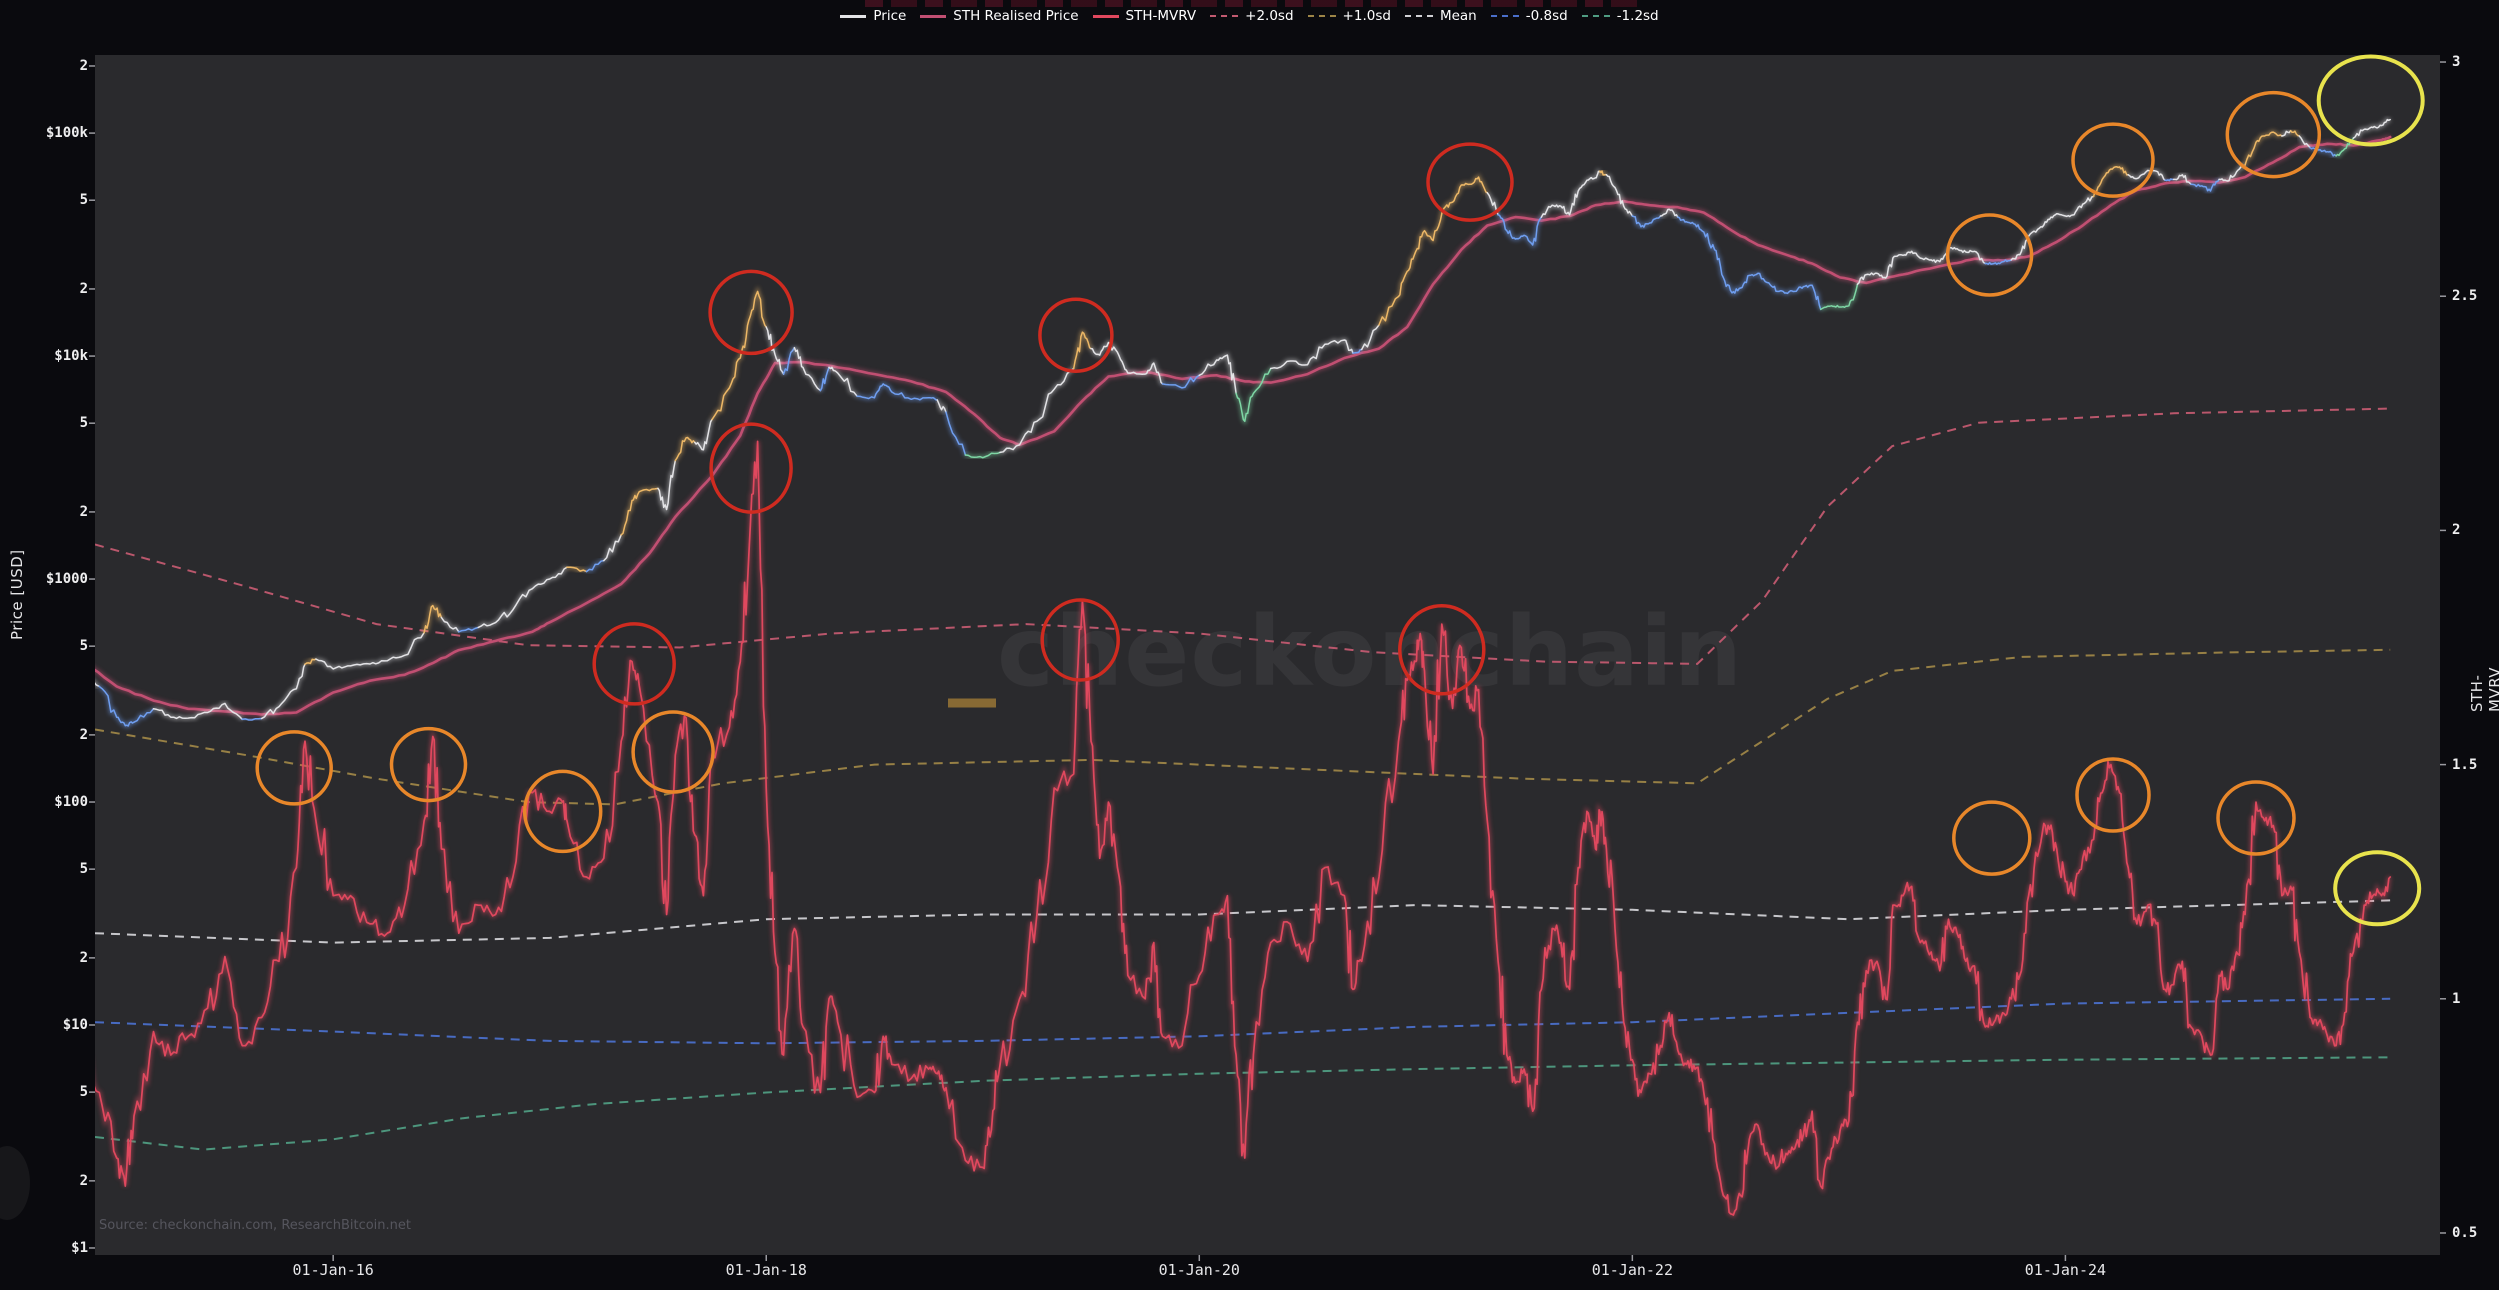 This screenshot has width=2499, height=1290. What do you see at coordinates (1199, 1270) in the screenshot?
I see `x-axis-tick: 01-Jan-20` at bounding box center [1199, 1270].